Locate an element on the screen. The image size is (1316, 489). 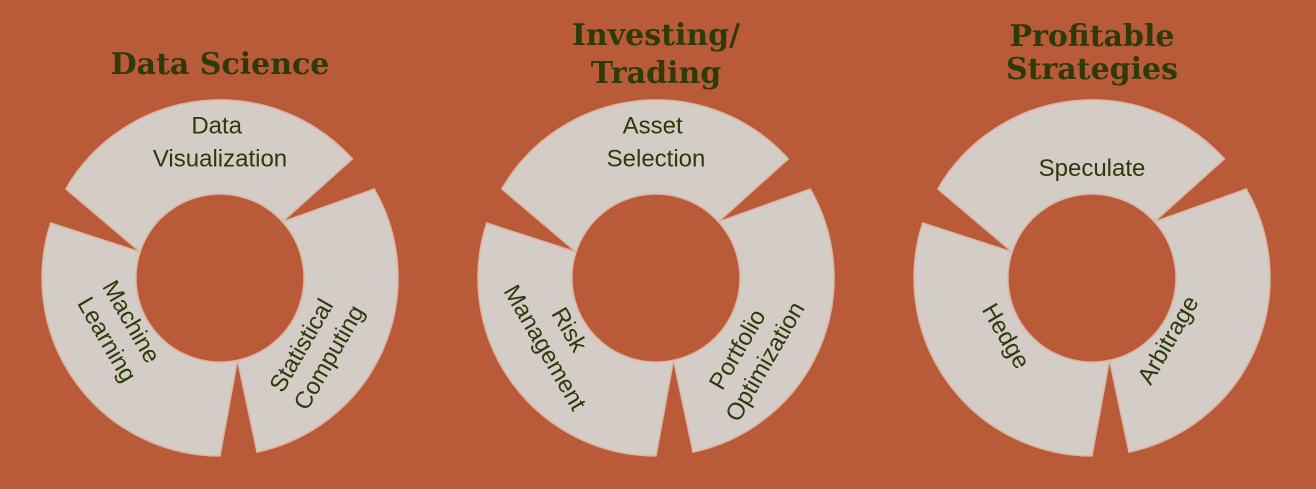
segment-data-visualization is located at coordinates (209, 176).